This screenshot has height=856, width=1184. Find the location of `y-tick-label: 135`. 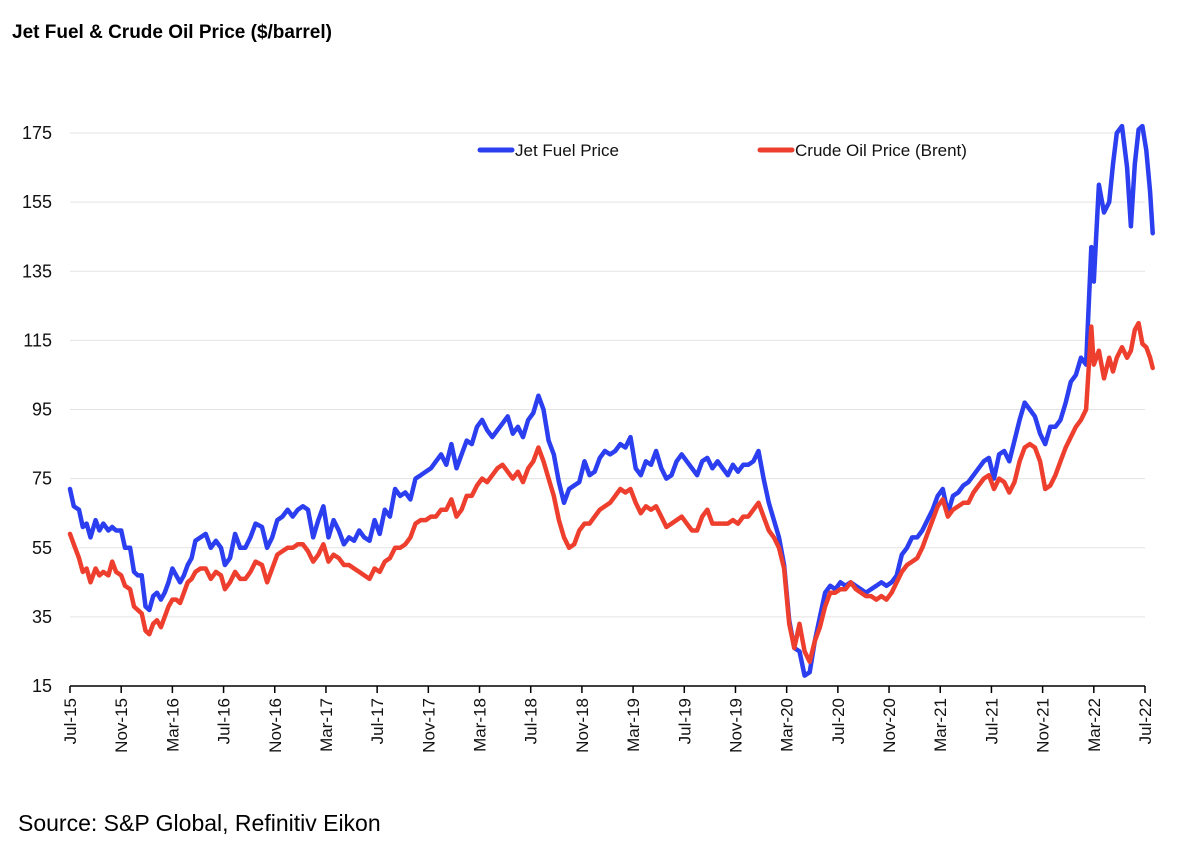

y-tick-label: 135 is located at coordinates (37, 271).